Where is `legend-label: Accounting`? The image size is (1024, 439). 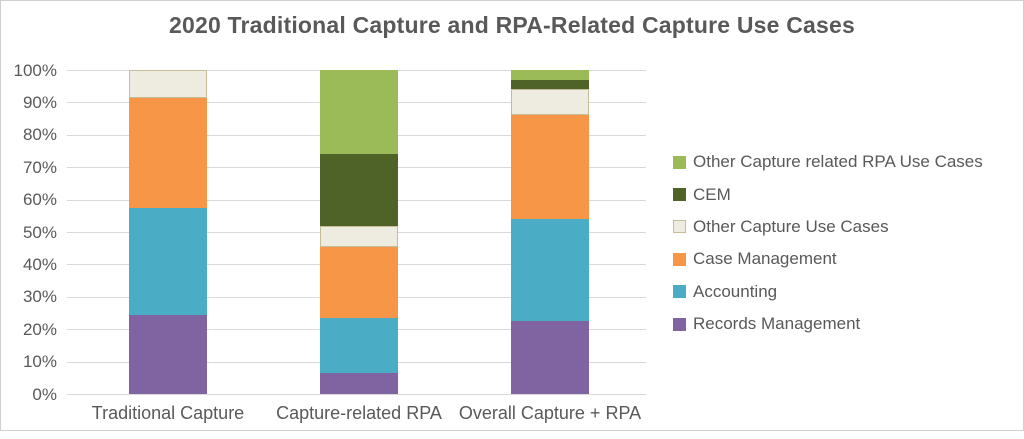
legend-label: Accounting is located at coordinates (735, 291).